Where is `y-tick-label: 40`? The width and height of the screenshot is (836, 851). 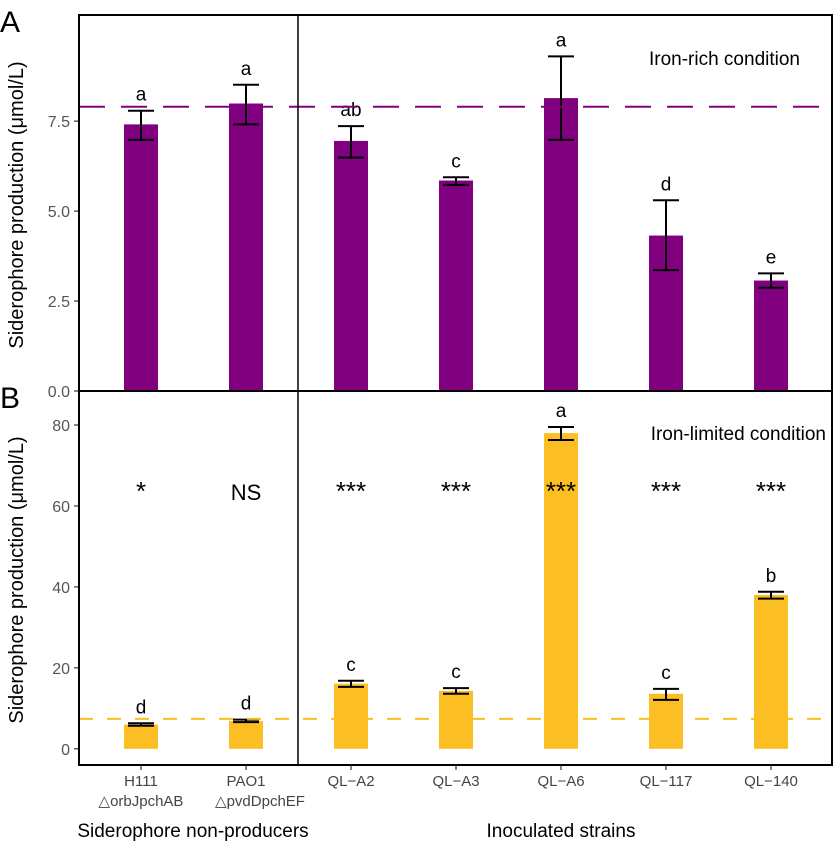 y-tick-label: 40 is located at coordinates (61, 588).